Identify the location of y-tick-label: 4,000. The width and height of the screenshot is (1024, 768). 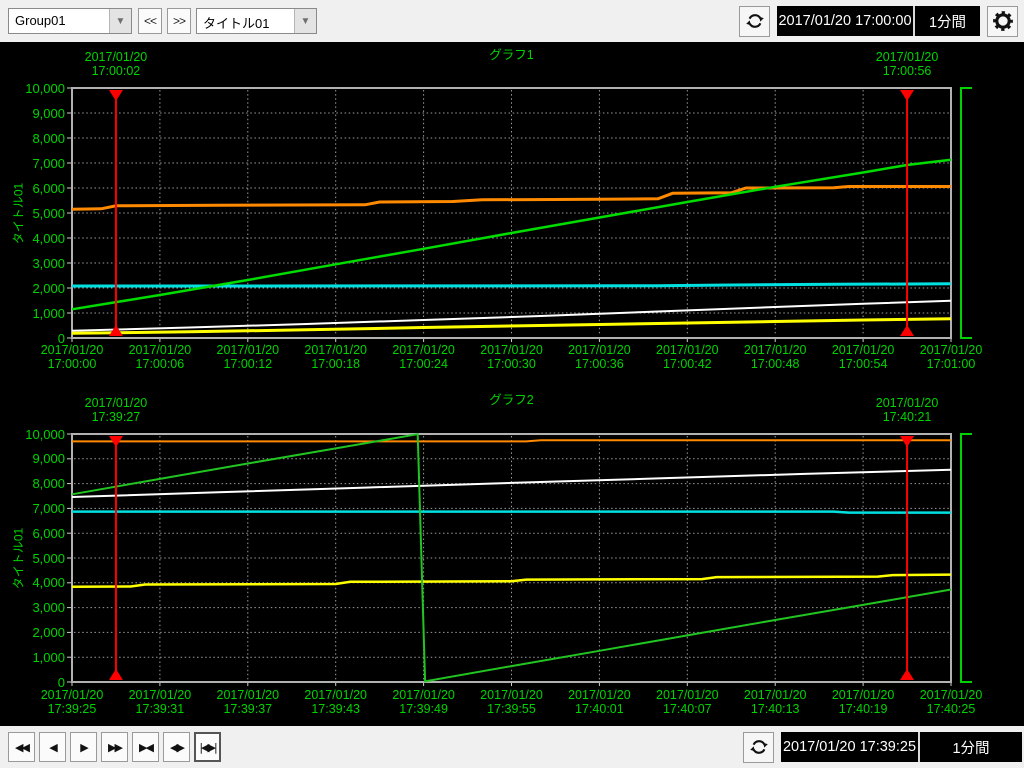
(48, 238).